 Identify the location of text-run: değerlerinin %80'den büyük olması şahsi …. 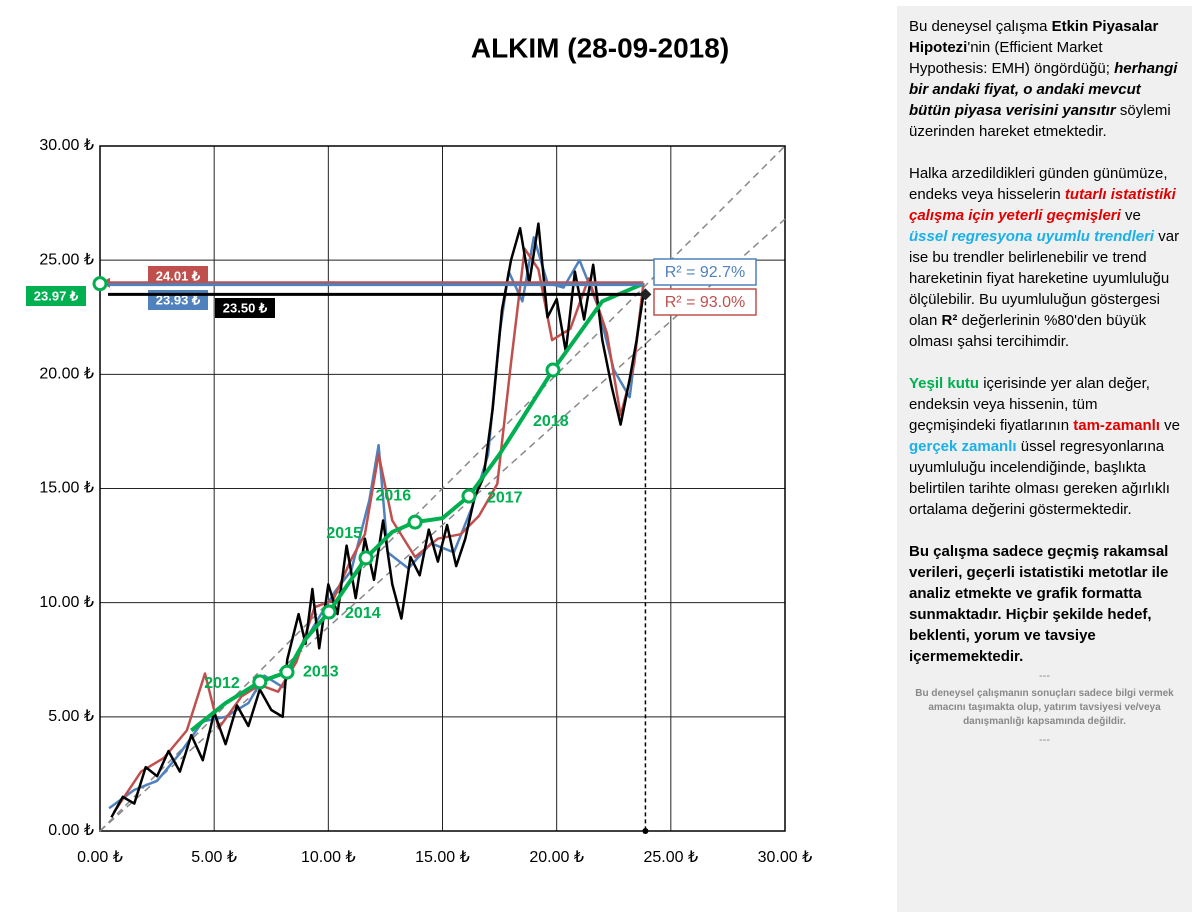
(1028, 331).